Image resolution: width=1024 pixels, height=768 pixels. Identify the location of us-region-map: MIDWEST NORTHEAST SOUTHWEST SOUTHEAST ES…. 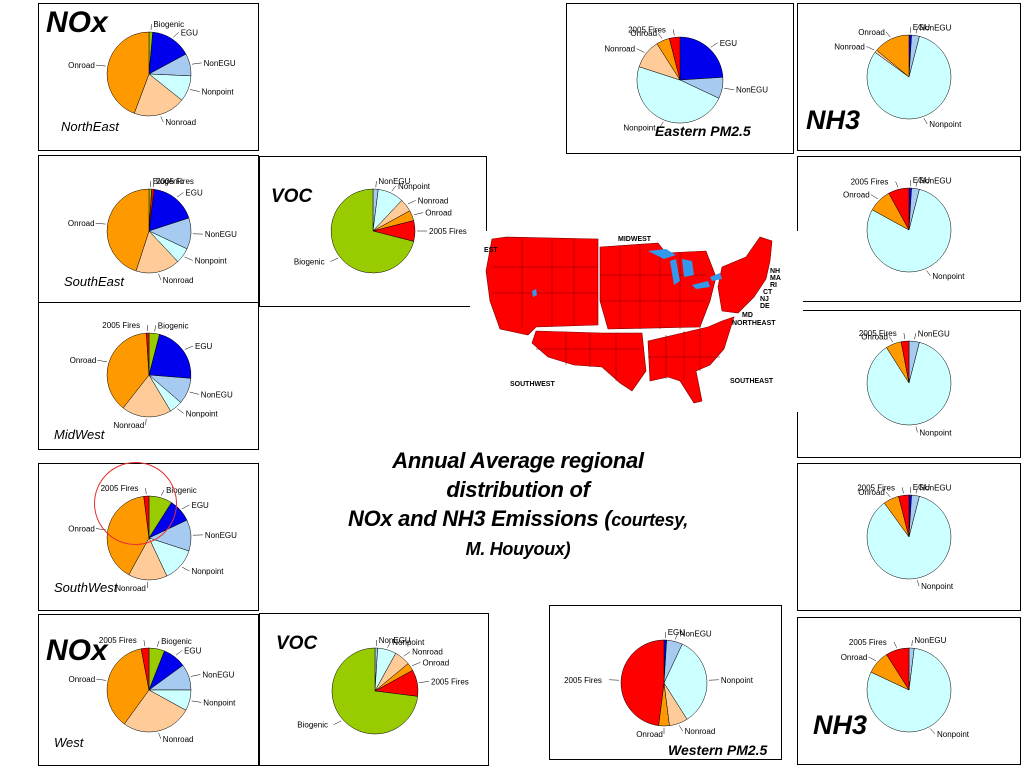
(636, 321).